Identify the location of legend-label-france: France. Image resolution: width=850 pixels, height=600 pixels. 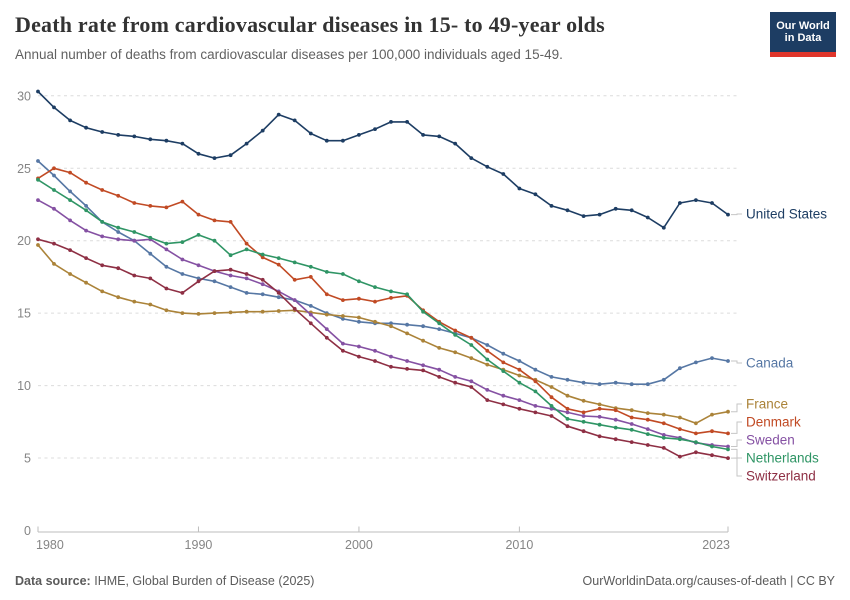
(767, 404).